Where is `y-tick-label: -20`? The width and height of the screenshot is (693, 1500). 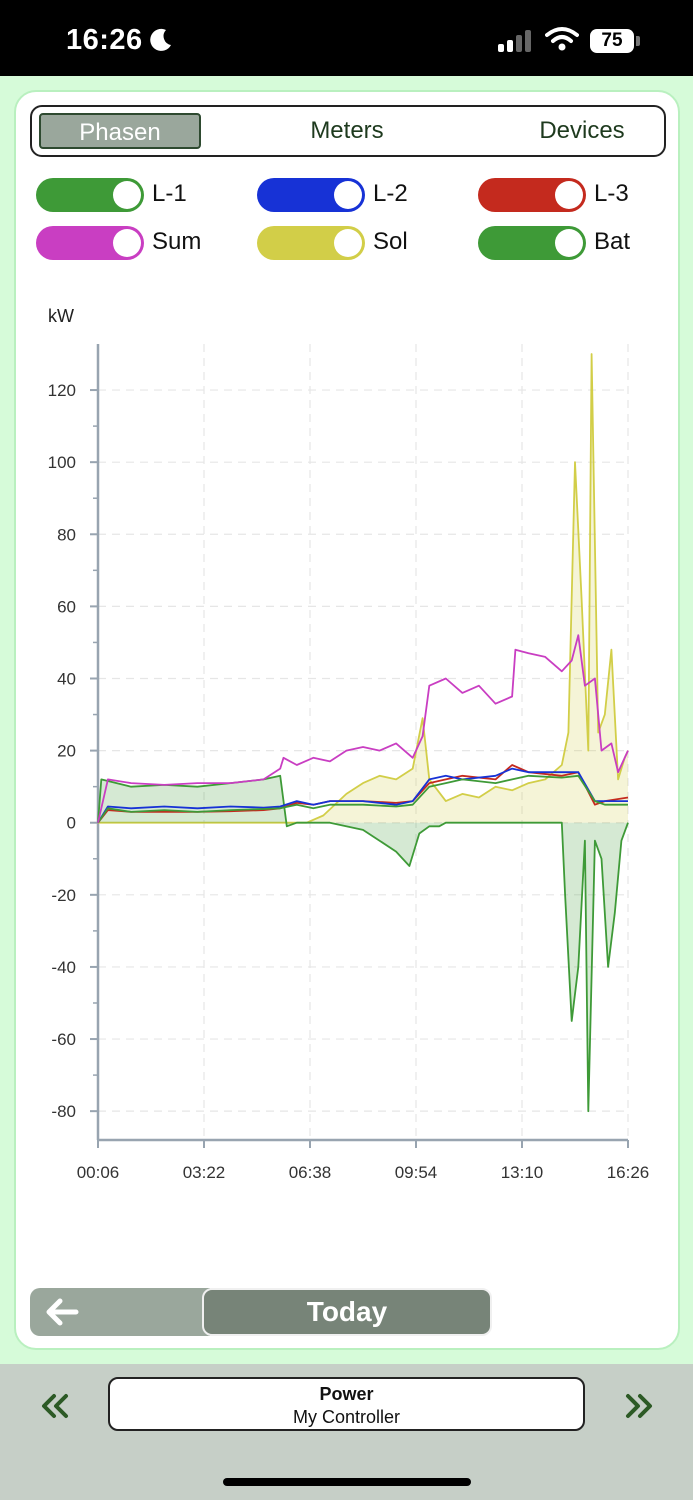
y-tick-label: -20 is located at coordinates (63, 895).